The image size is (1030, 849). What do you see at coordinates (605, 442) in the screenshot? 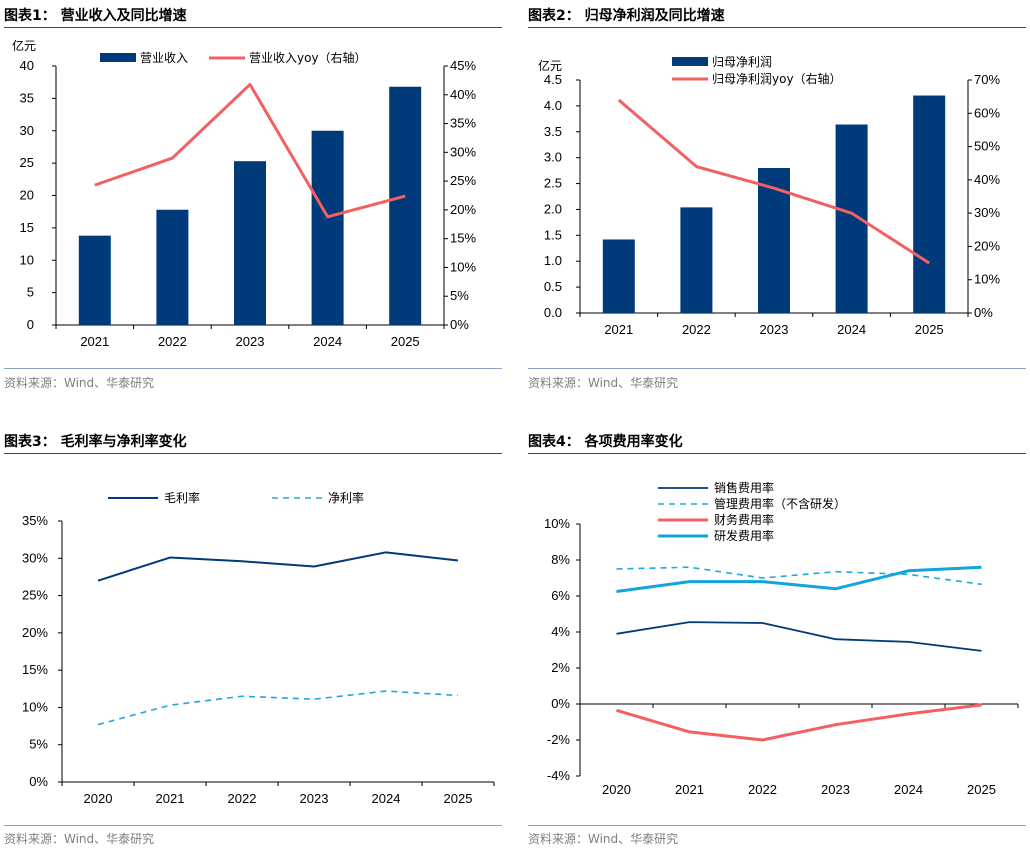
I see `chart-title: 图表4： 各项费用率变化` at bounding box center [605, 442].